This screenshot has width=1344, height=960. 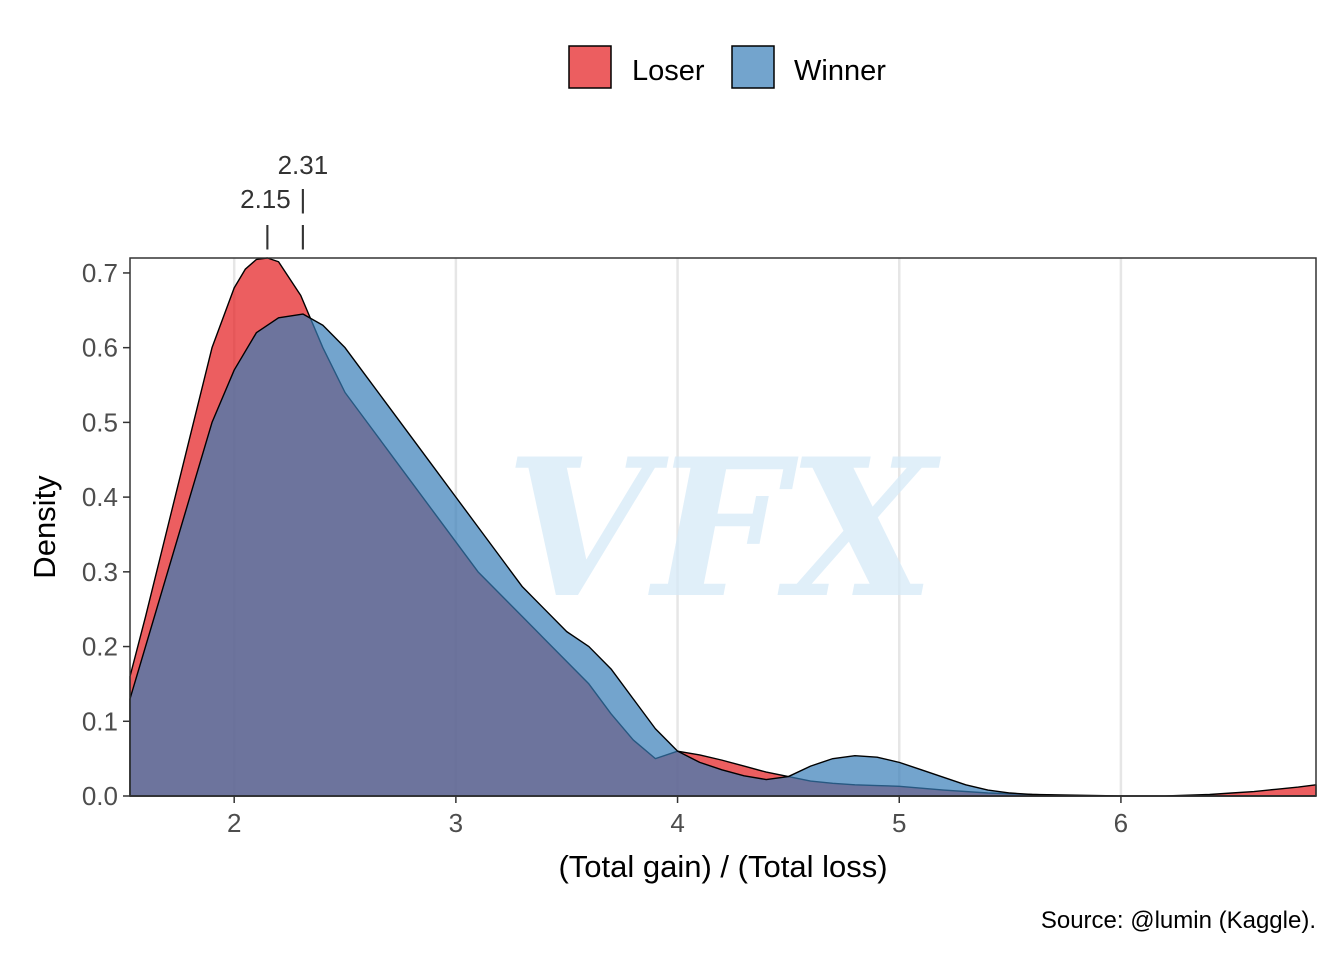 What do you see at coordinates (1178, 920) in the screenshot?
I see `source-caption: Source: @lumin (Kaggle).` at bounding box center [1178, 920].